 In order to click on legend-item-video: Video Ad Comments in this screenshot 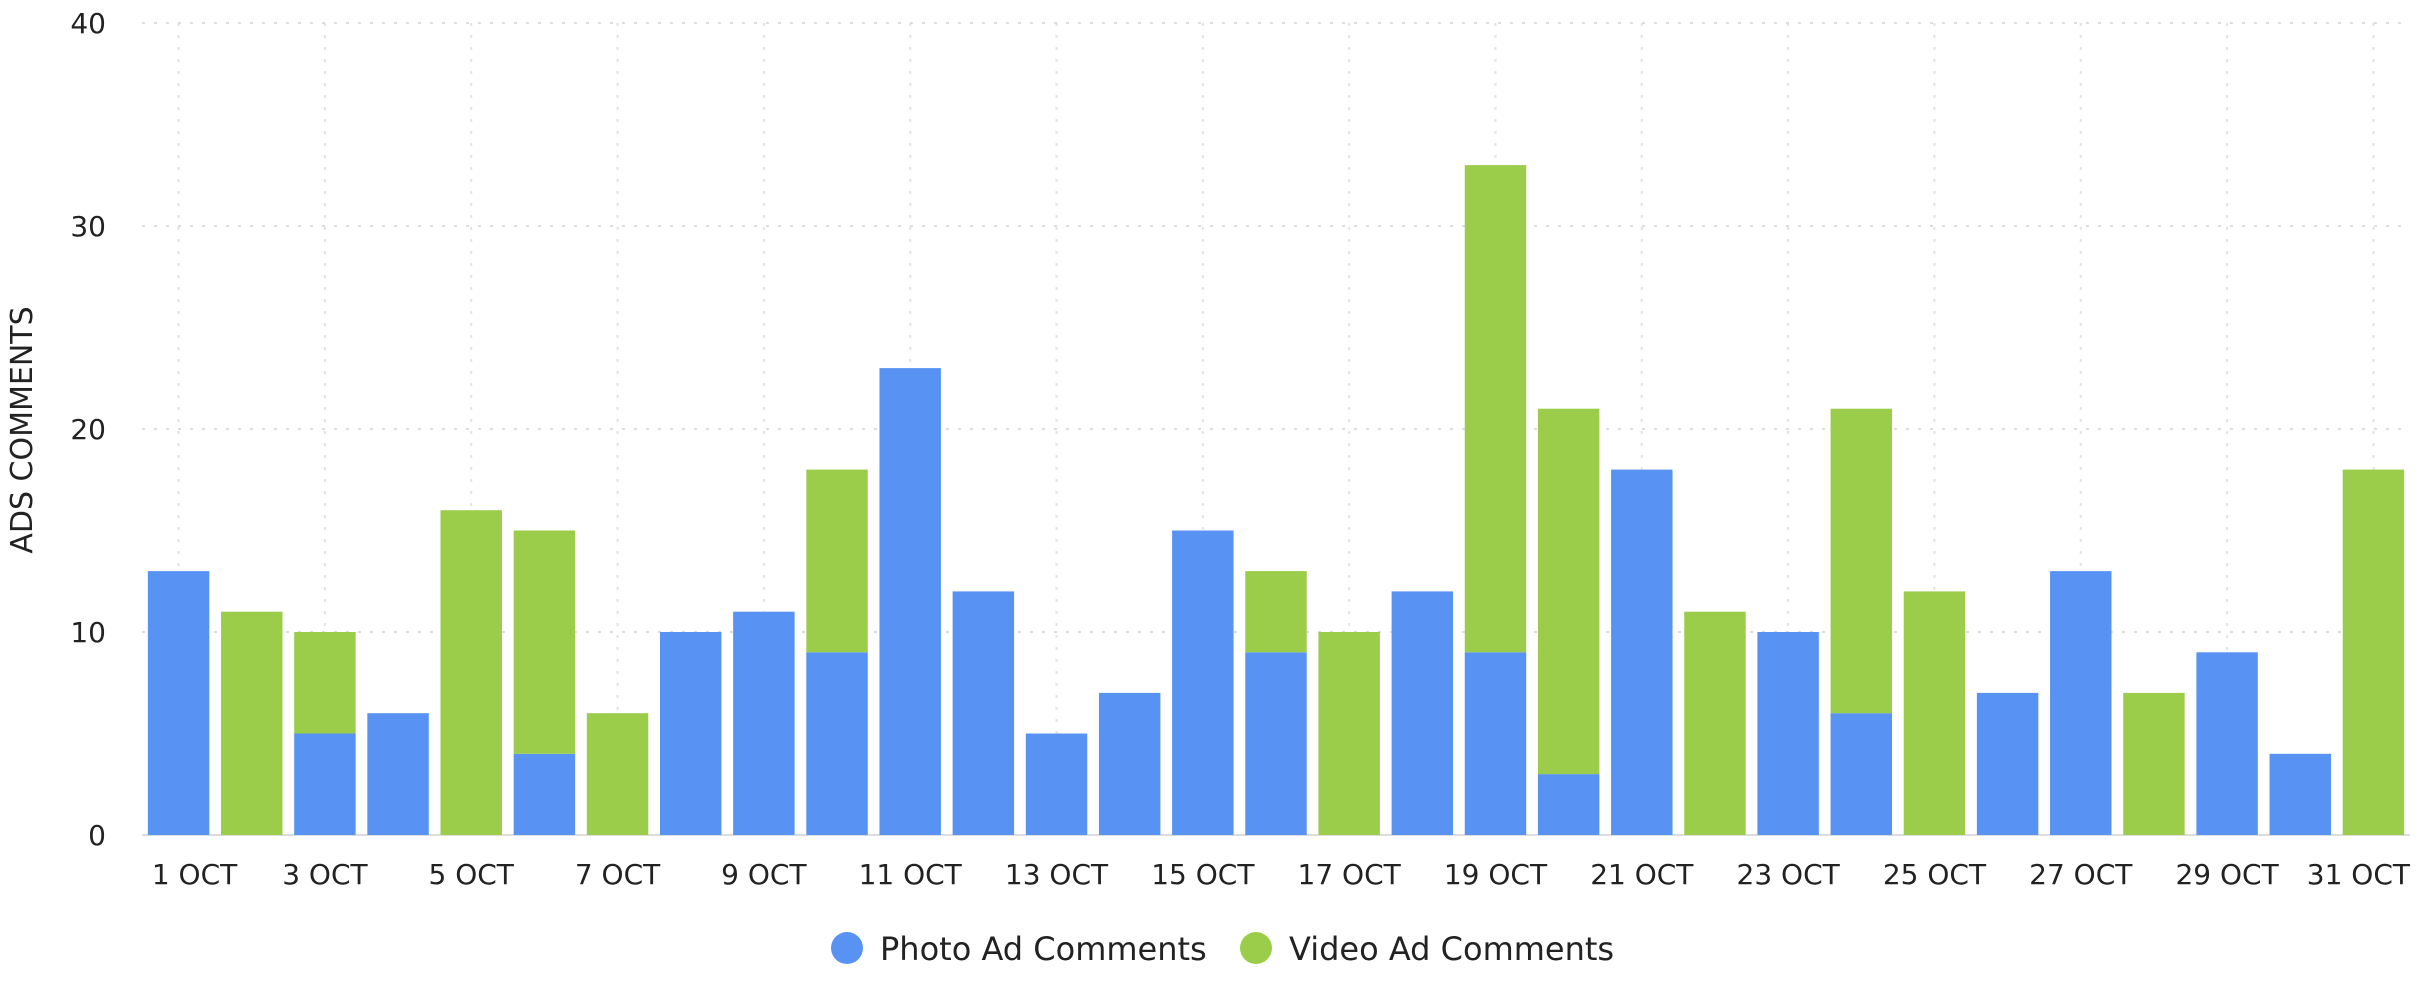, I will do `click(1427, 949)`.